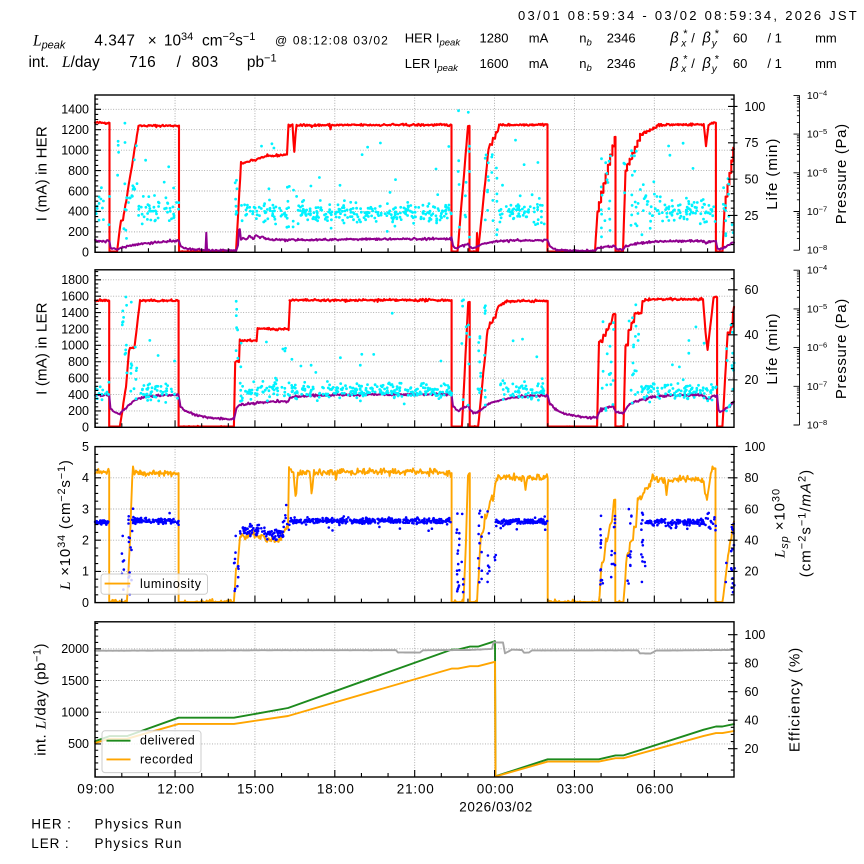 This screenshot has height=864, width=864. Describe the element at coordinates (85, 572) in the screenshot. I see `svg-text: 1` at that location.